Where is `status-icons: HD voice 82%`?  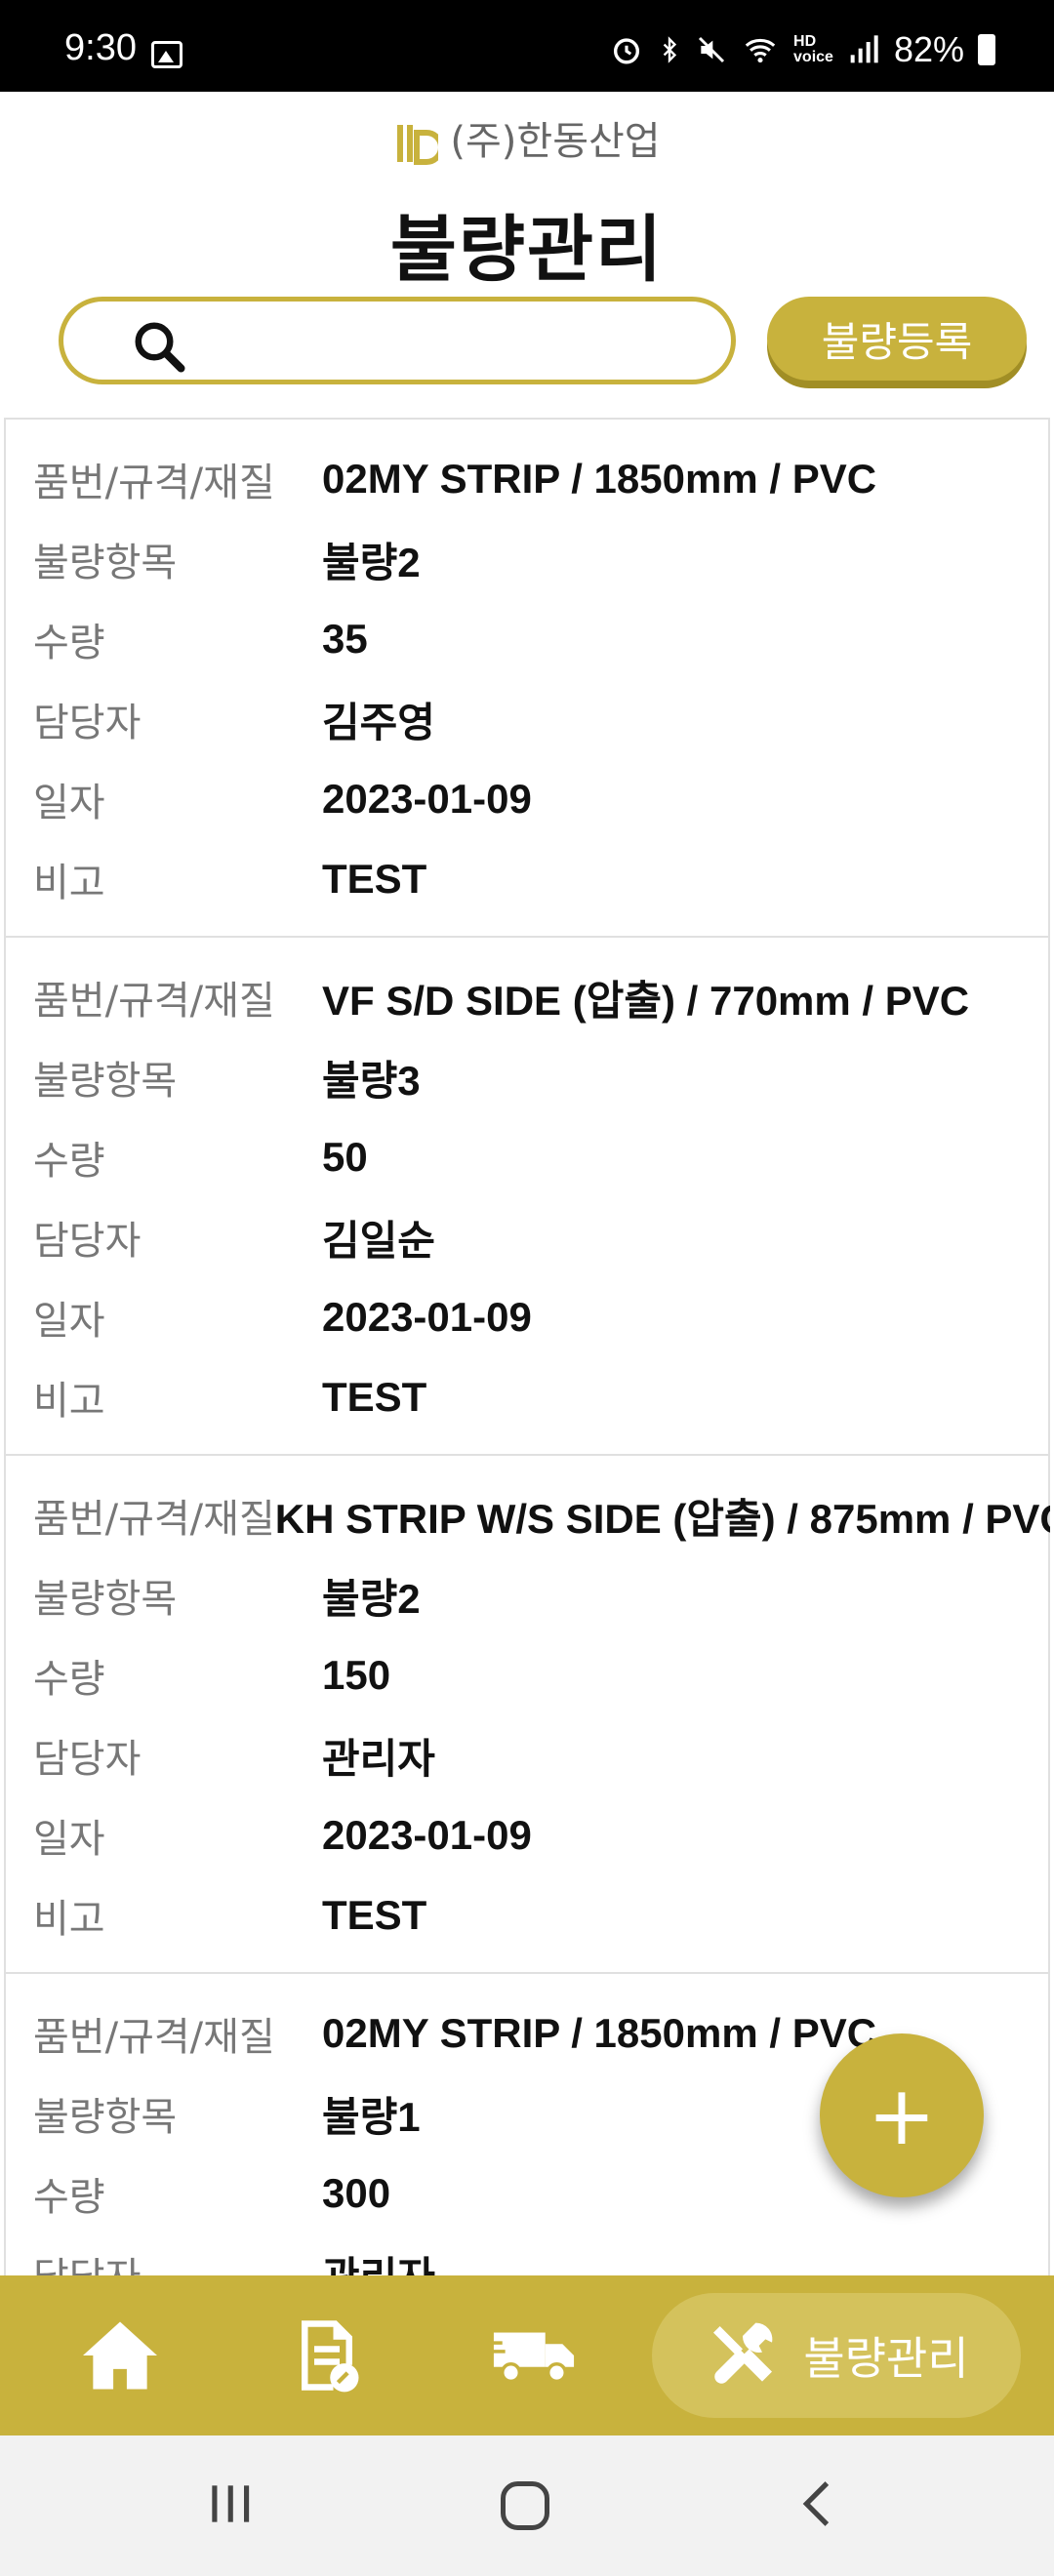 status-icons: HD voice 82% is located at coordinates (802, 49).